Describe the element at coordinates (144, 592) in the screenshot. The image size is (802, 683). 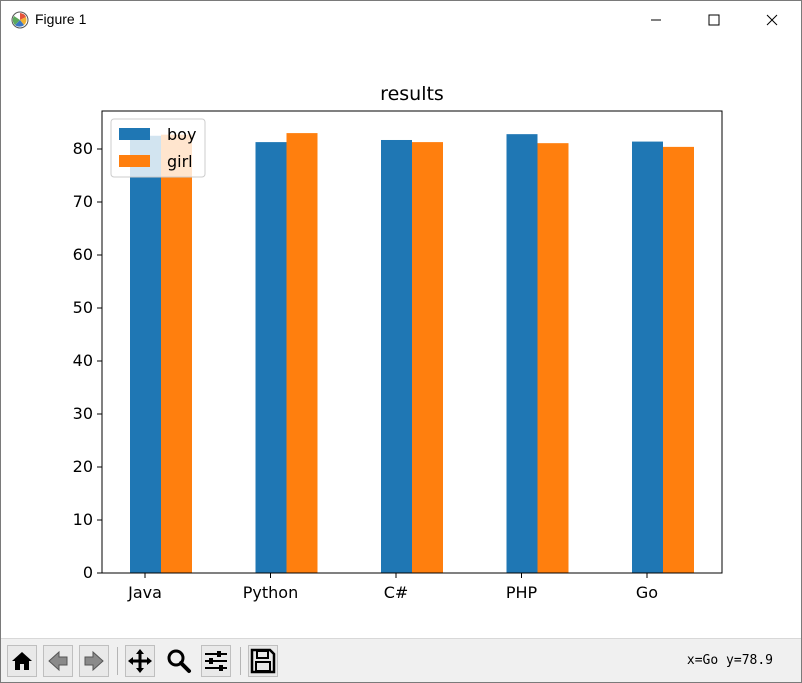
I see `x-tick-label: Java` at that location.